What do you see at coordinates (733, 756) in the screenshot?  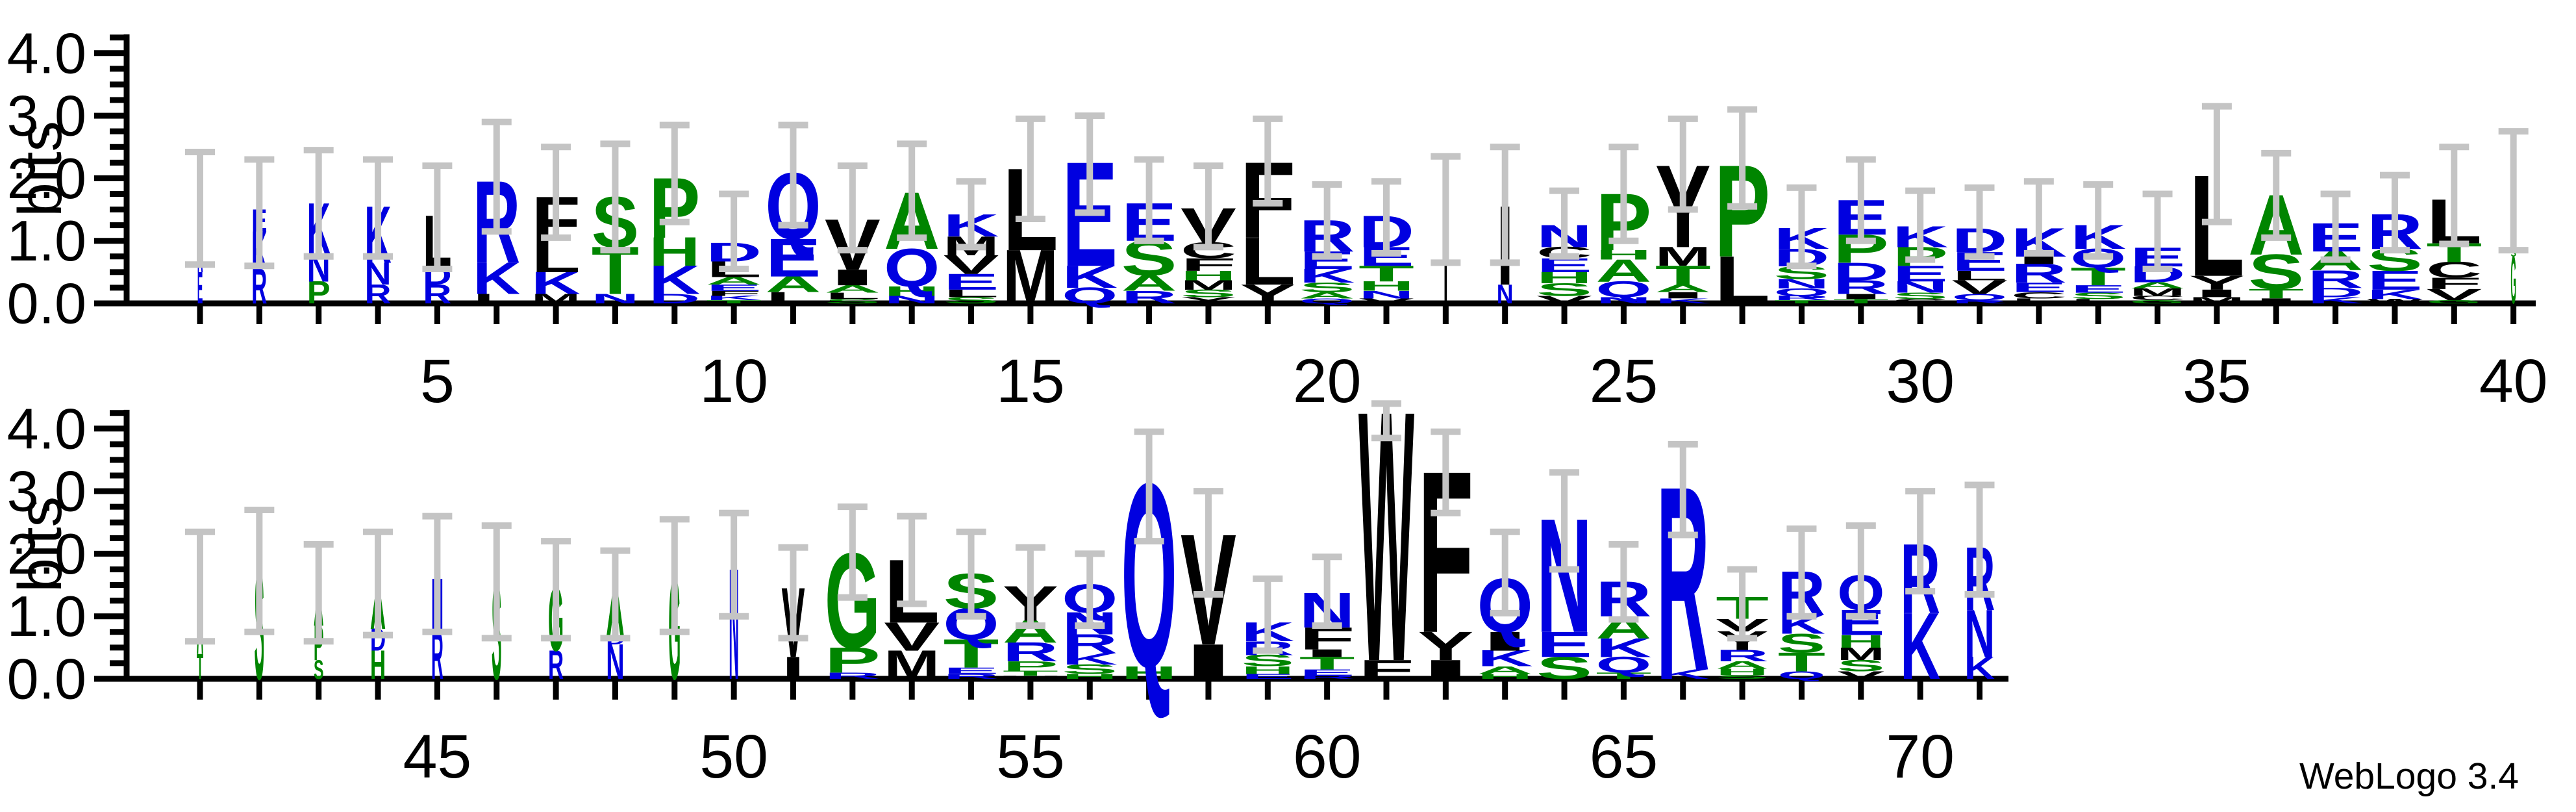 I see `svg-text: 50` at bounding box center [733, 756].